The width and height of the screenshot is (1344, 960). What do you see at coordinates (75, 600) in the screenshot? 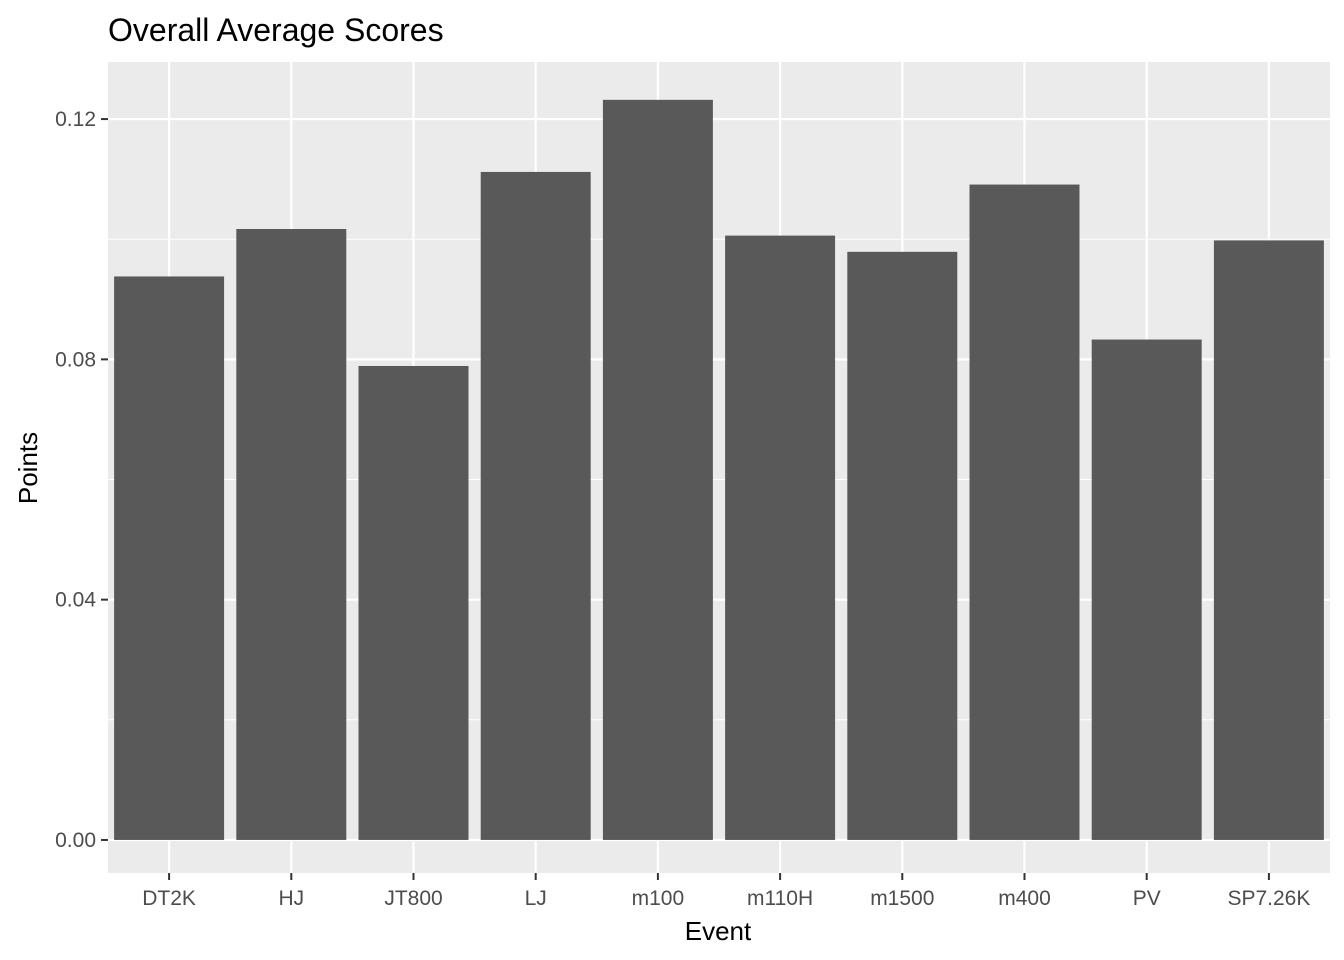
I see `y-tick-label: 0.04` at bounding box center [75, 600].